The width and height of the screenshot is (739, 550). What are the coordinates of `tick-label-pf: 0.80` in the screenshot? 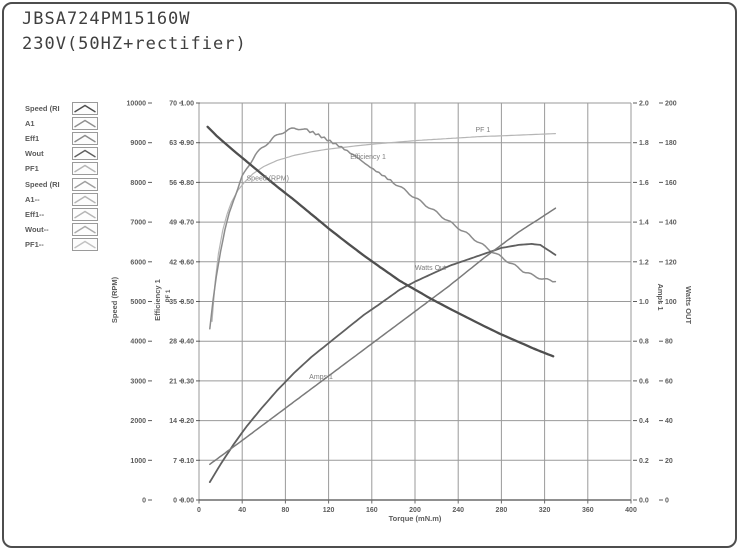 It's located at (187, 183).